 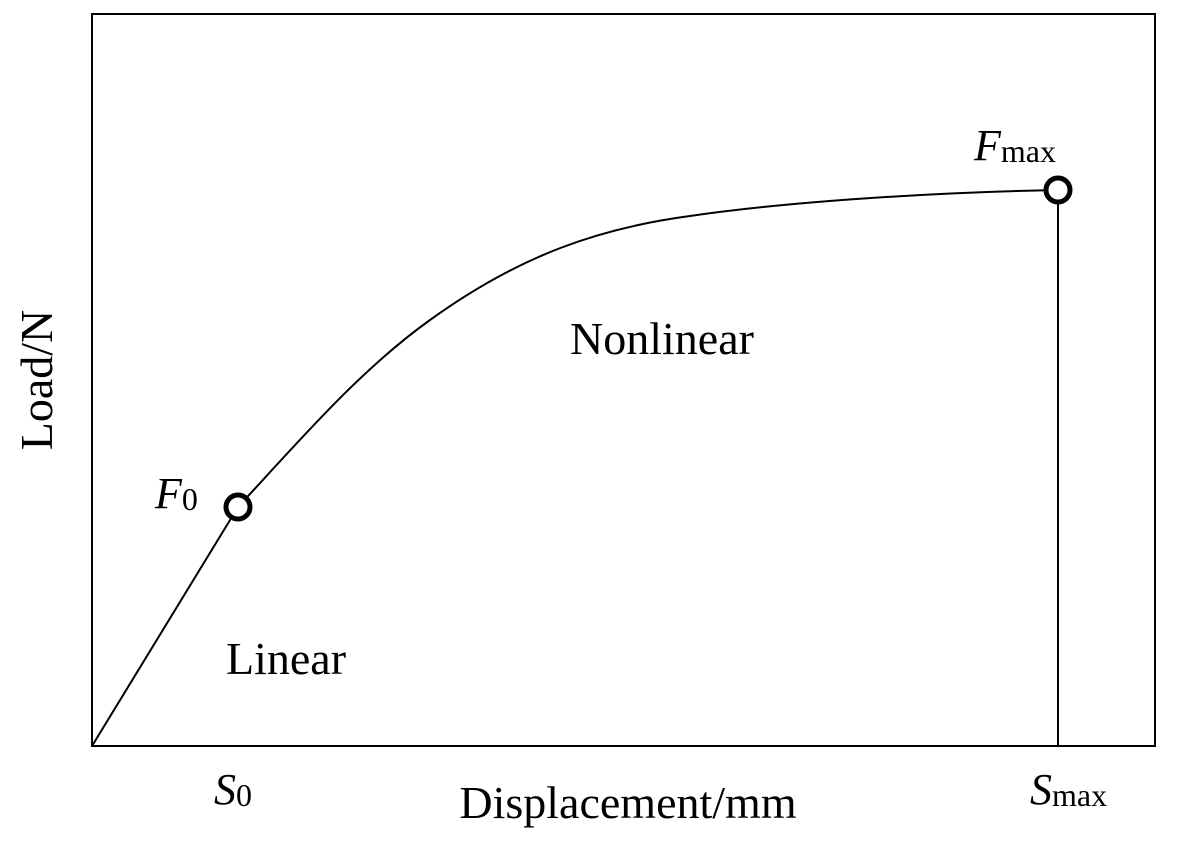 I want to click on nonlinear-label: Nonlinear, so click(x=662, y=338).